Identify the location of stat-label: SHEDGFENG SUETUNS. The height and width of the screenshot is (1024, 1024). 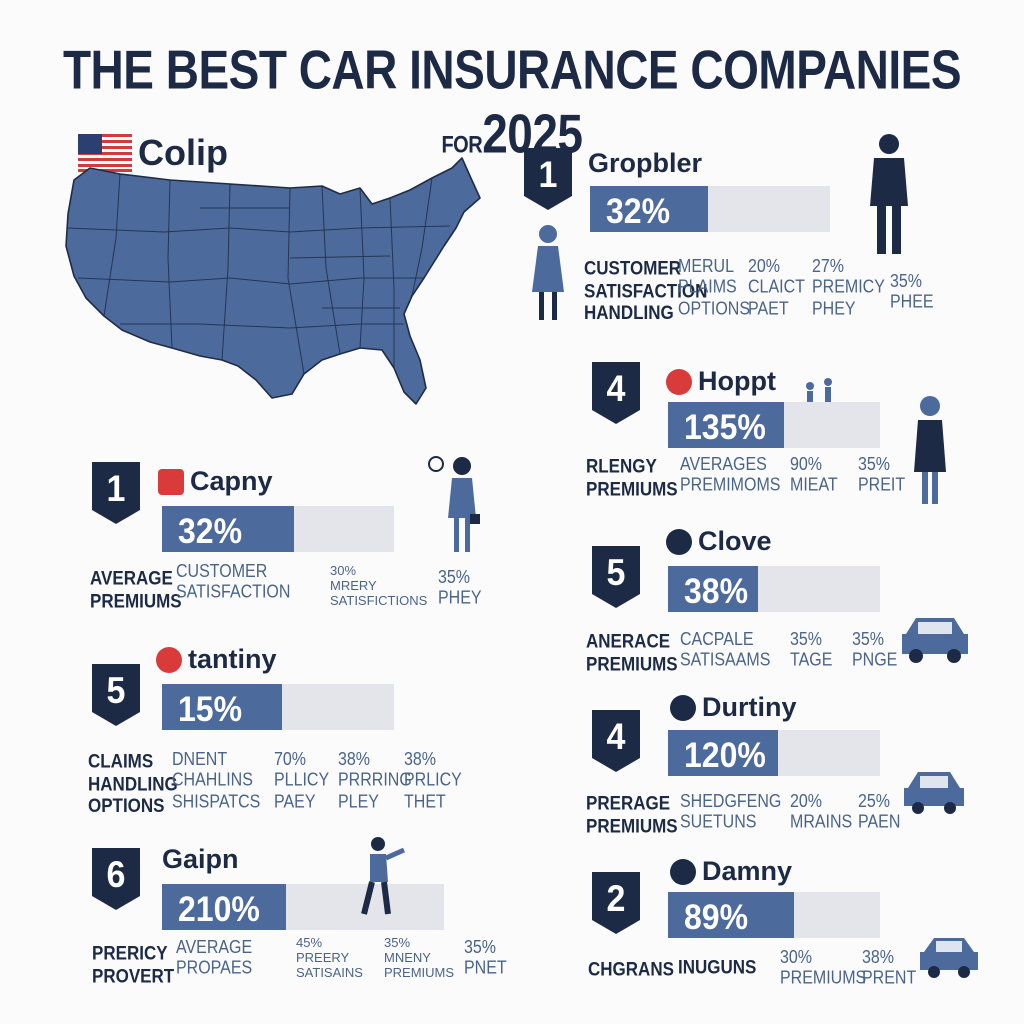
(731, 812).